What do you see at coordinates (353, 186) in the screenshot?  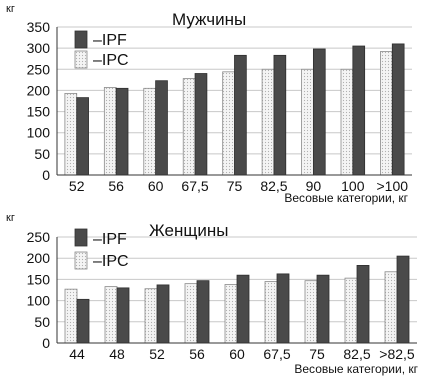 I see `men-x-tick-label: 100` at bounding box center [353, 186].